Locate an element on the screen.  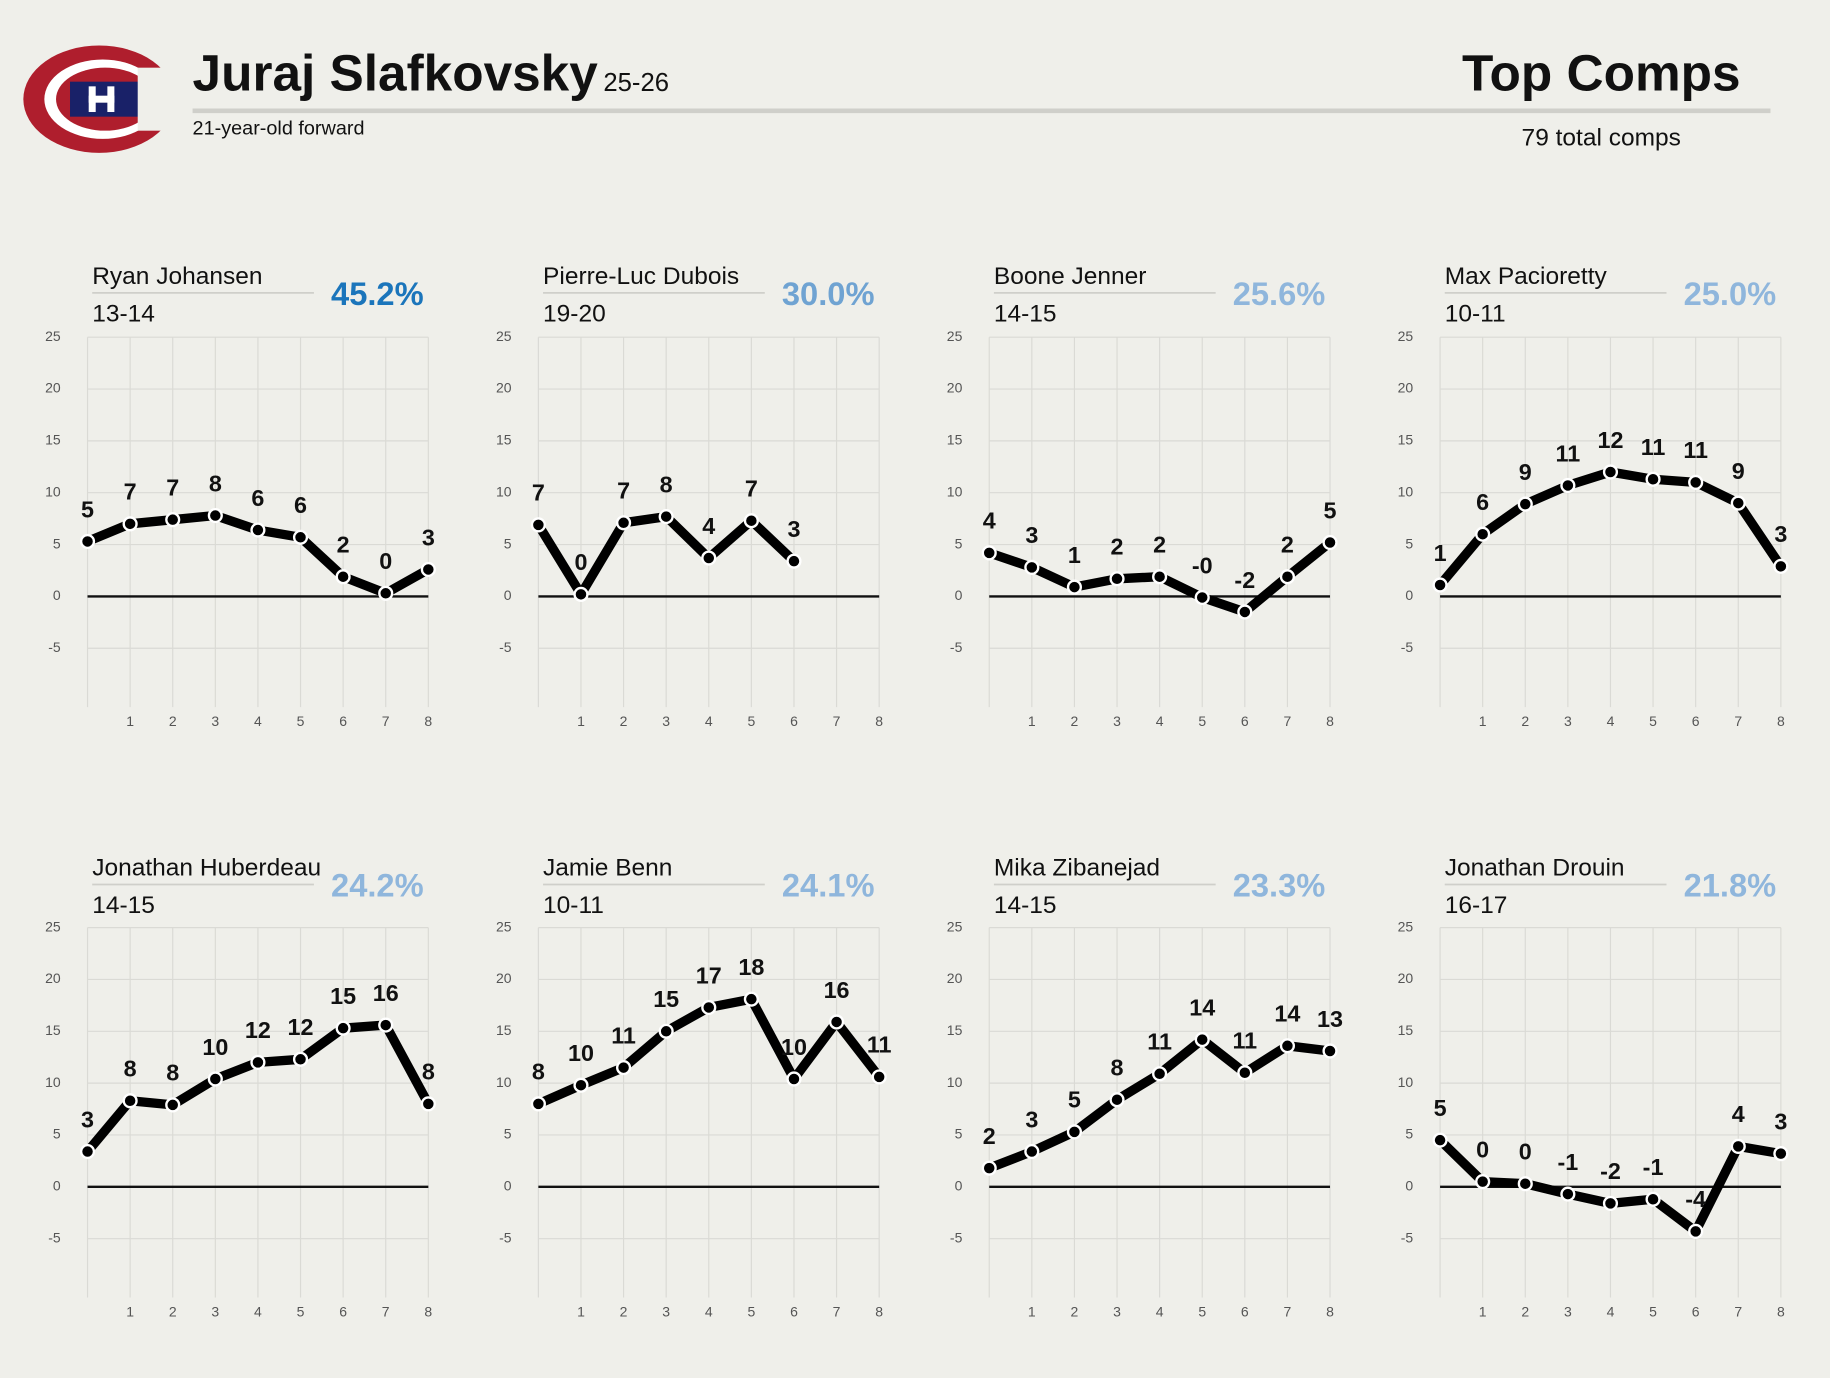
data-label: 14 is located at coordinates (1202, 1007).